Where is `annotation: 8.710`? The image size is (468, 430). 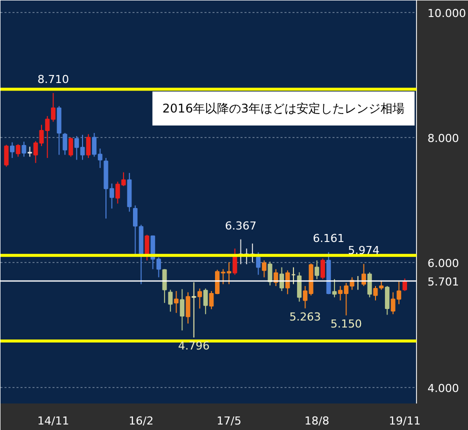
annotation: 8.710 is located at coordinates (53, 79).